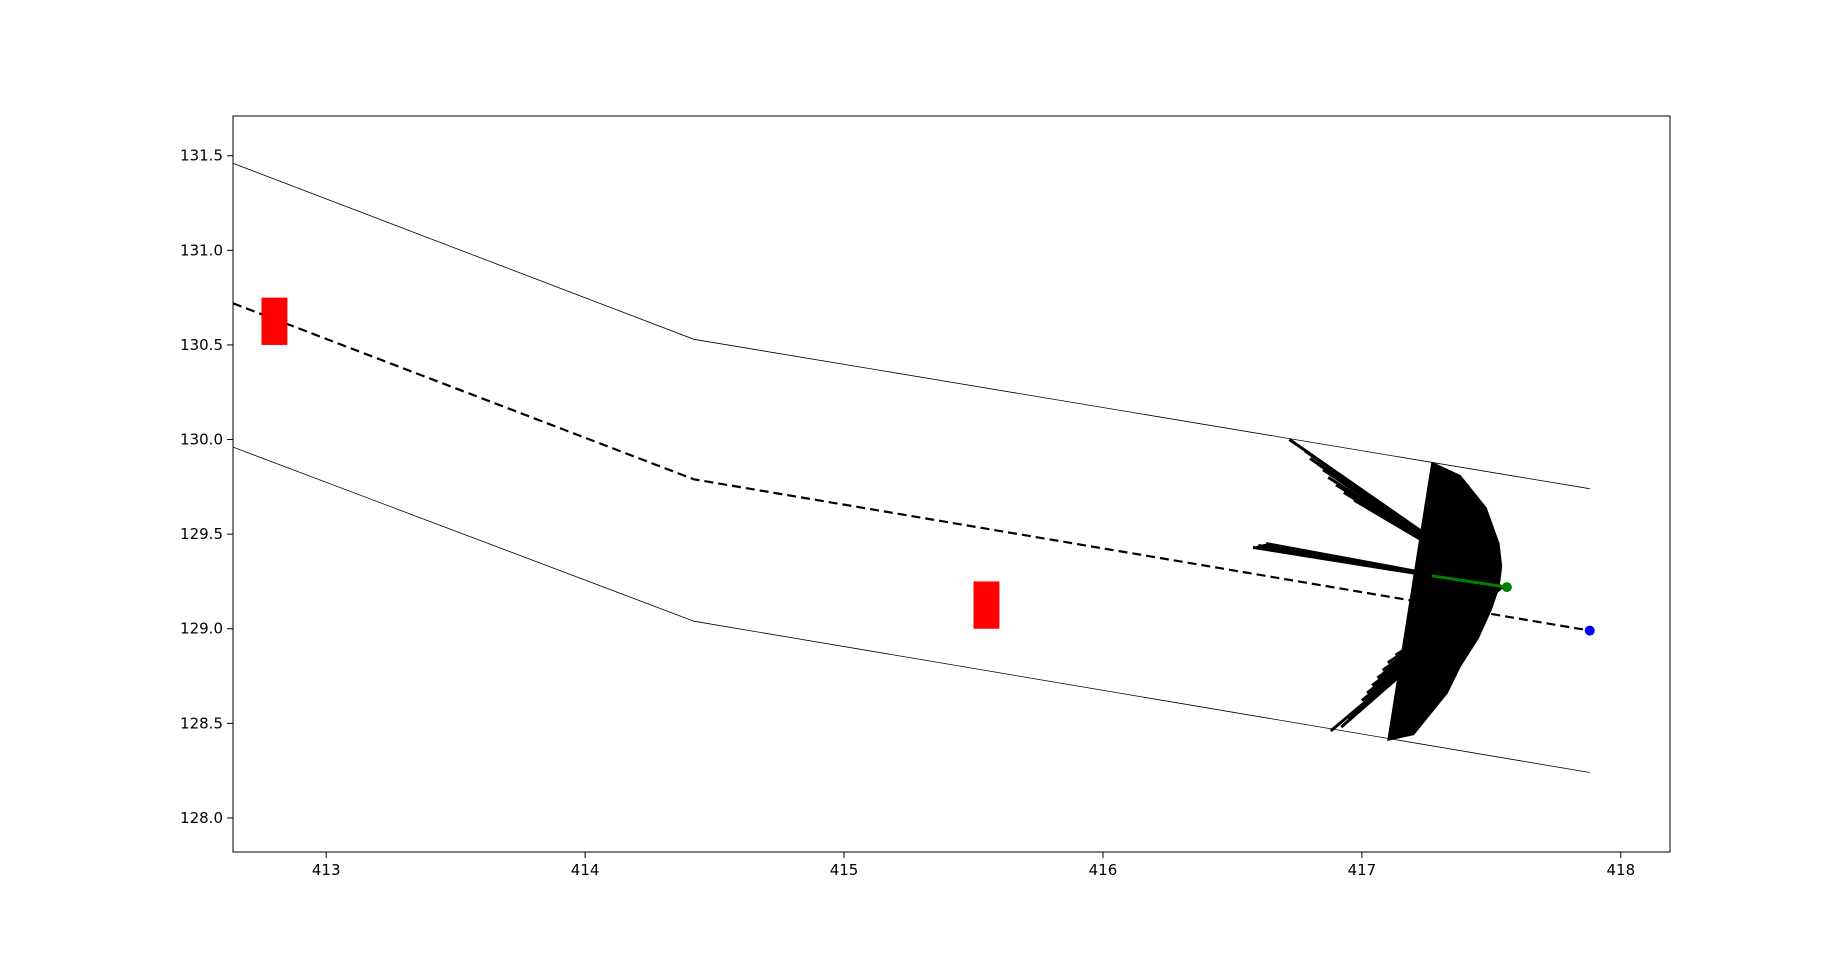 Image resolution: width=1848 pixels, height=955 pixels. I want to click on sampled-trajectories, so click(1377, 590).